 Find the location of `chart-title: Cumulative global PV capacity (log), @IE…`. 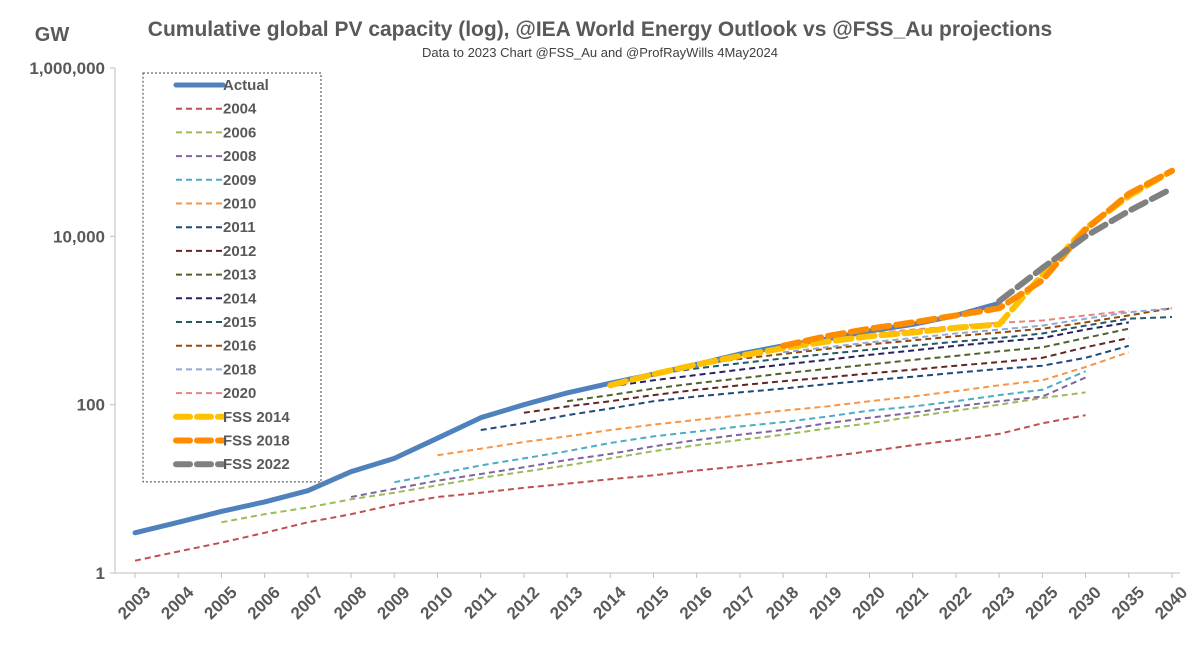

chart-title: Cumulative global PV capacity (log), @IE… is located at coordinates (600, 29).